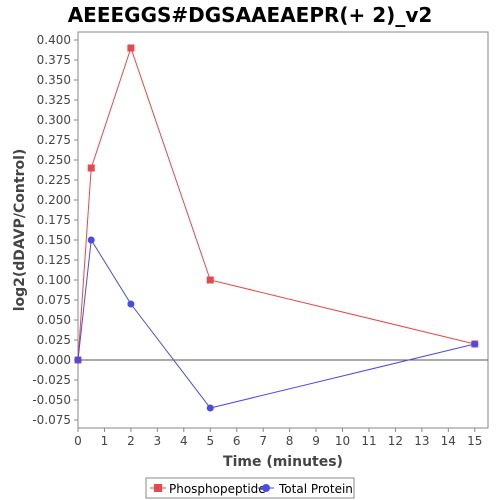 The height and width of the screenshot is (500, 500). I want to click on y-tick-label: 0.075, so click(54, 300).